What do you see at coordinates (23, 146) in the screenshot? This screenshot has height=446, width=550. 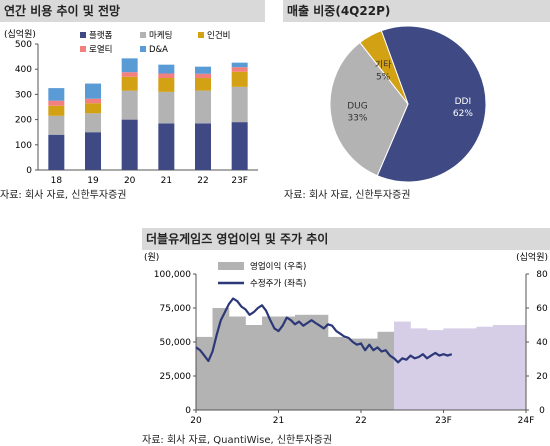 I see `y-tick-label: 100` at bounding box center [23, 146].